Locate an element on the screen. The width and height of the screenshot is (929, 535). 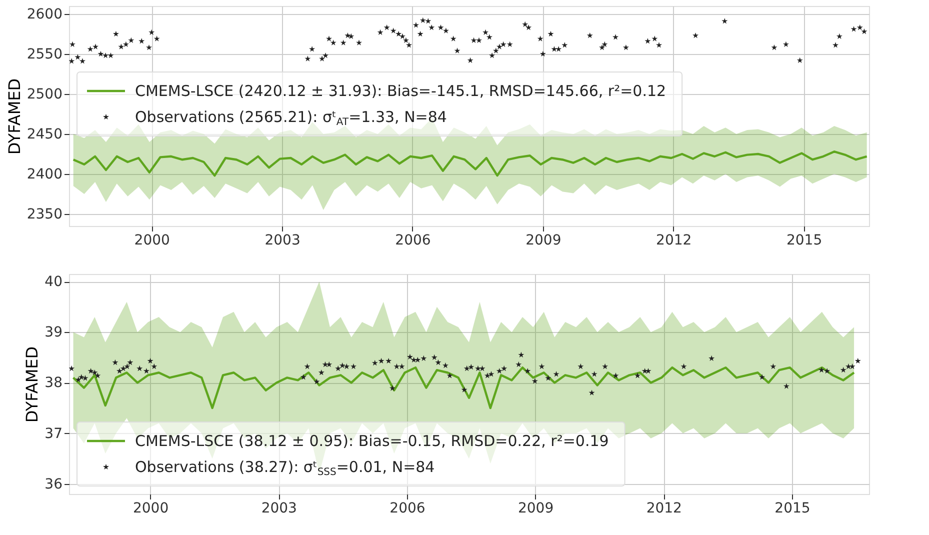
line-series is located at coordinates (470, 163).